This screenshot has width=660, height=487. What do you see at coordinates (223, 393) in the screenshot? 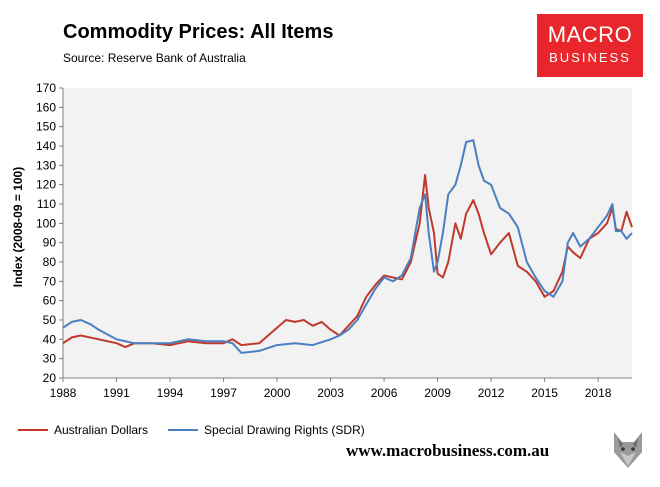
I see `x-tick-label: 1997` at bounding box center [223, 393].